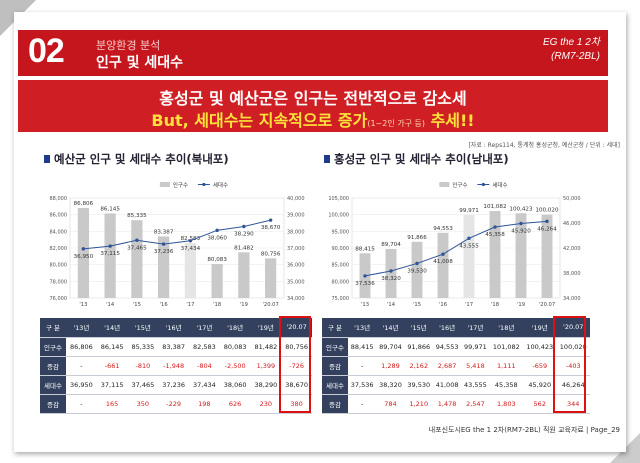 The height and width of the screenshot is (463, 640). What do you see at coordinates (143, 404) in the screenshot?
I see `table-cell: 350` at bounding box center [143, 404].